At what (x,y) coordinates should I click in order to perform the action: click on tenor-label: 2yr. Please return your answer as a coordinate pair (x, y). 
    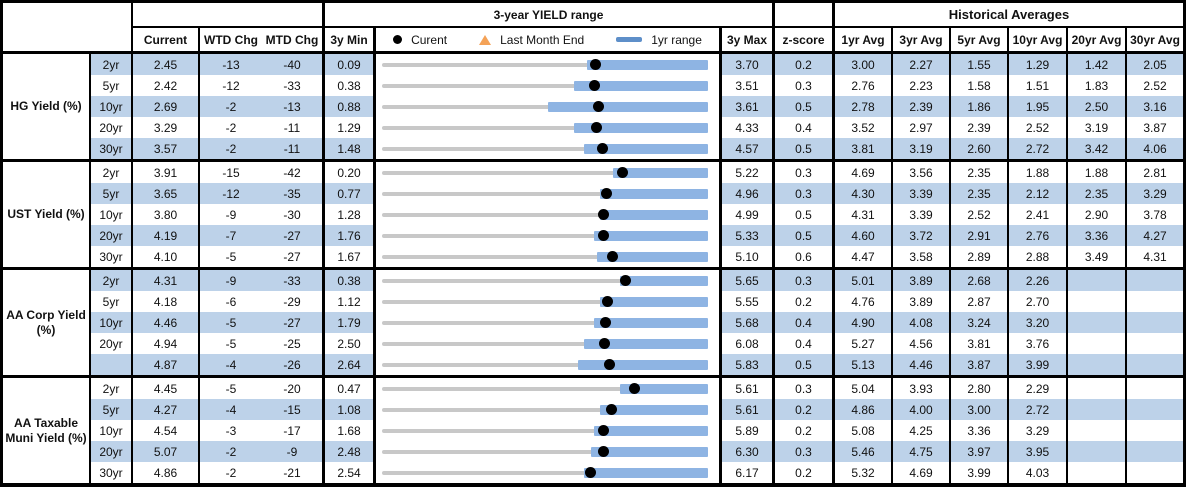
    Looking at the image, I should click on (112, 280).